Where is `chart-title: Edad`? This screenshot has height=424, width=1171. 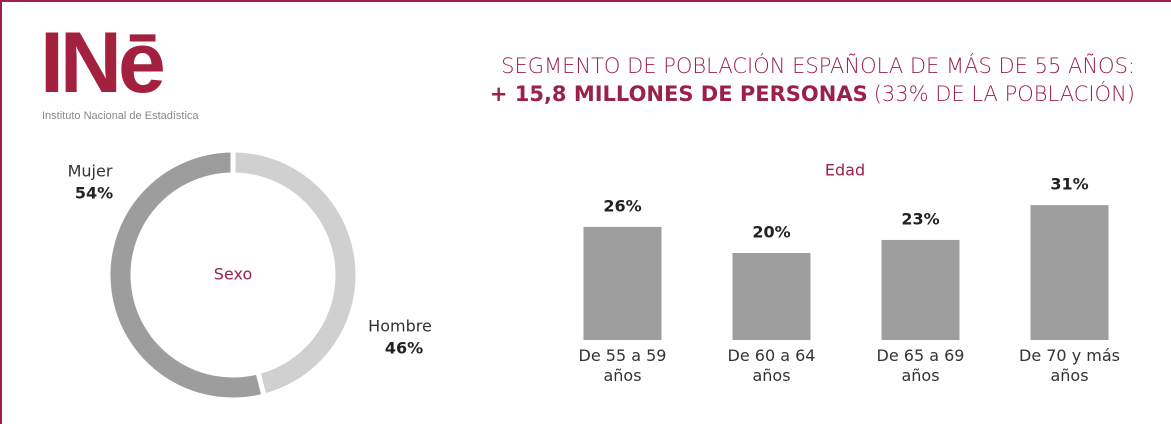 chart-title: Edad is located at coordinates (845, 170).